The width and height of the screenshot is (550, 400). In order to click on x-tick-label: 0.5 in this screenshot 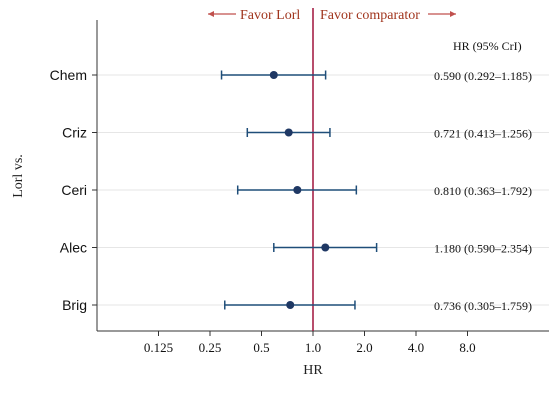, I will do `click(261, 347)`.